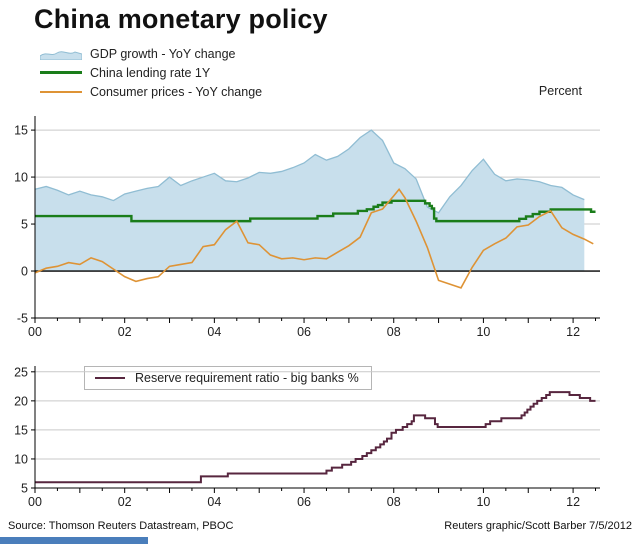 This screenshot has width=640, height=544. I want to click on rrr-chart-legend: Reserve requirement ratio - big banks %, so click(228, 378).